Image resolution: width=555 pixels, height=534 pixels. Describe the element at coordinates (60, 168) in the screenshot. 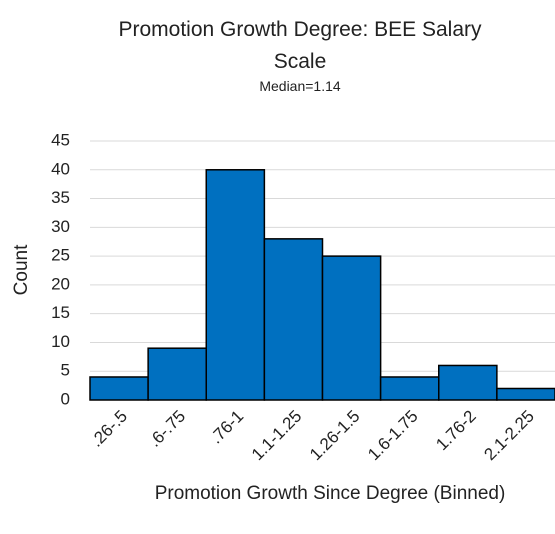

I see `y-tick-label: 40` at that location.